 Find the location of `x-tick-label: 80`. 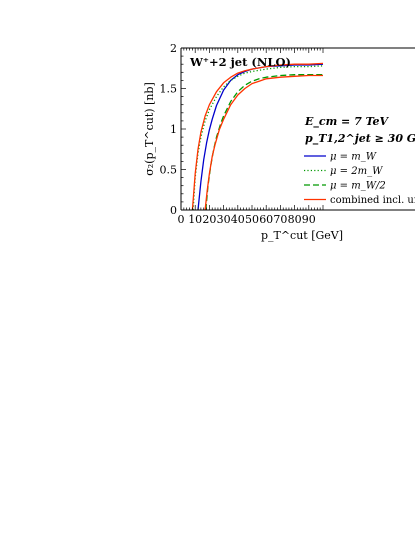

x-tick-label: 80 is located at coordinates (295, 219).